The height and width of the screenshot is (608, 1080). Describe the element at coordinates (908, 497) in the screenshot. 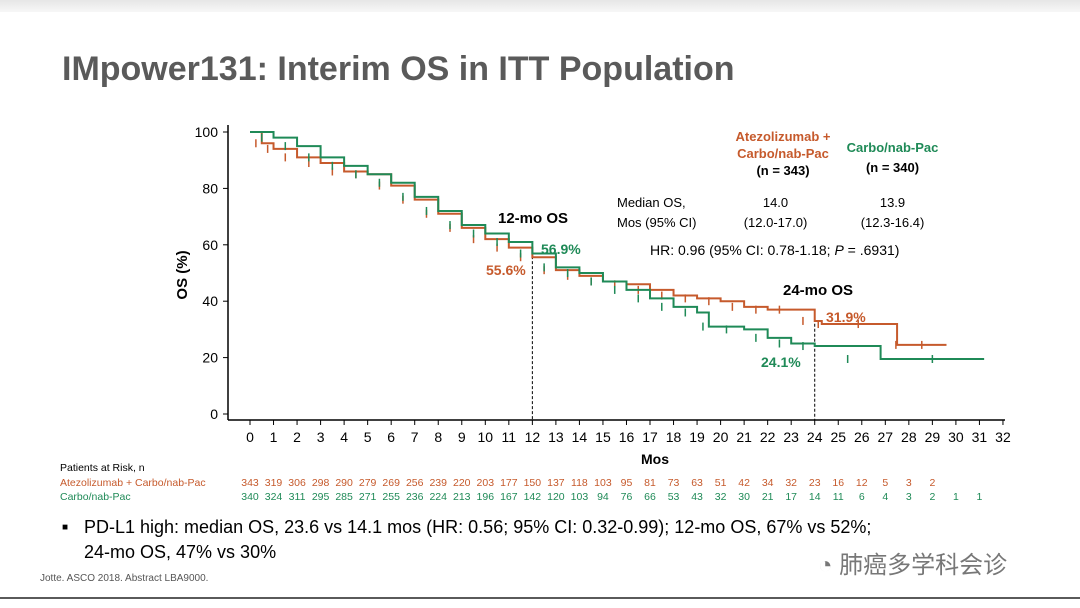

I see `risk-carbo-value: 3` at that location.